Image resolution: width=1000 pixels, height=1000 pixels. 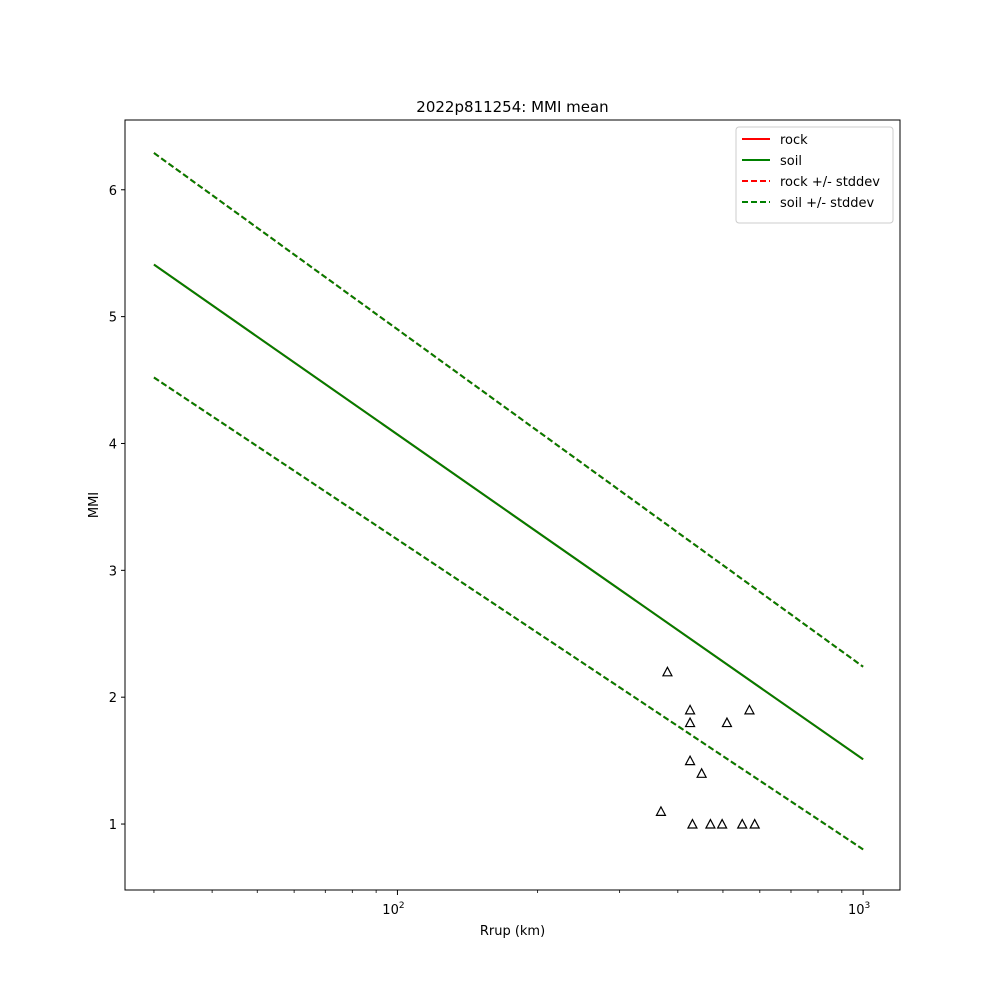 I want to click on x-axis-label: Rrup (km), so click(x=512, y=931).